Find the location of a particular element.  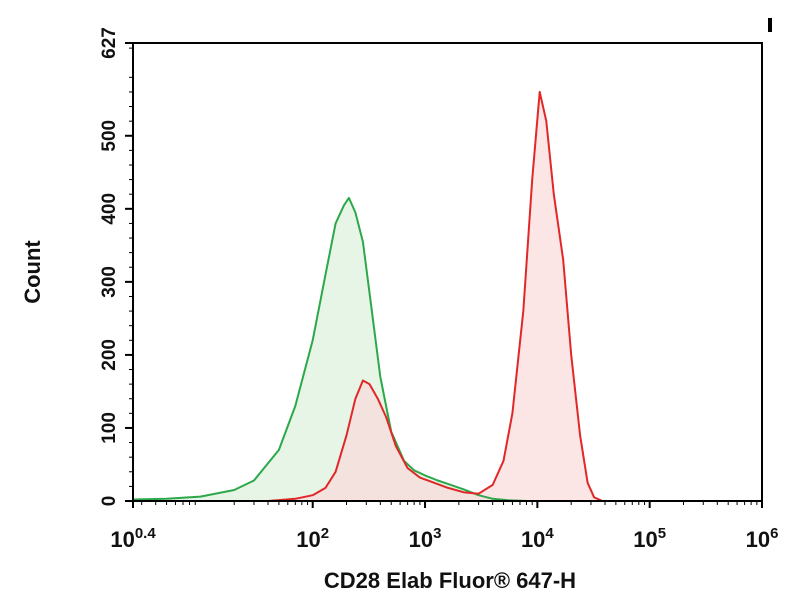

y-tick-label-0: 0 is located at coordinates (109, 501).